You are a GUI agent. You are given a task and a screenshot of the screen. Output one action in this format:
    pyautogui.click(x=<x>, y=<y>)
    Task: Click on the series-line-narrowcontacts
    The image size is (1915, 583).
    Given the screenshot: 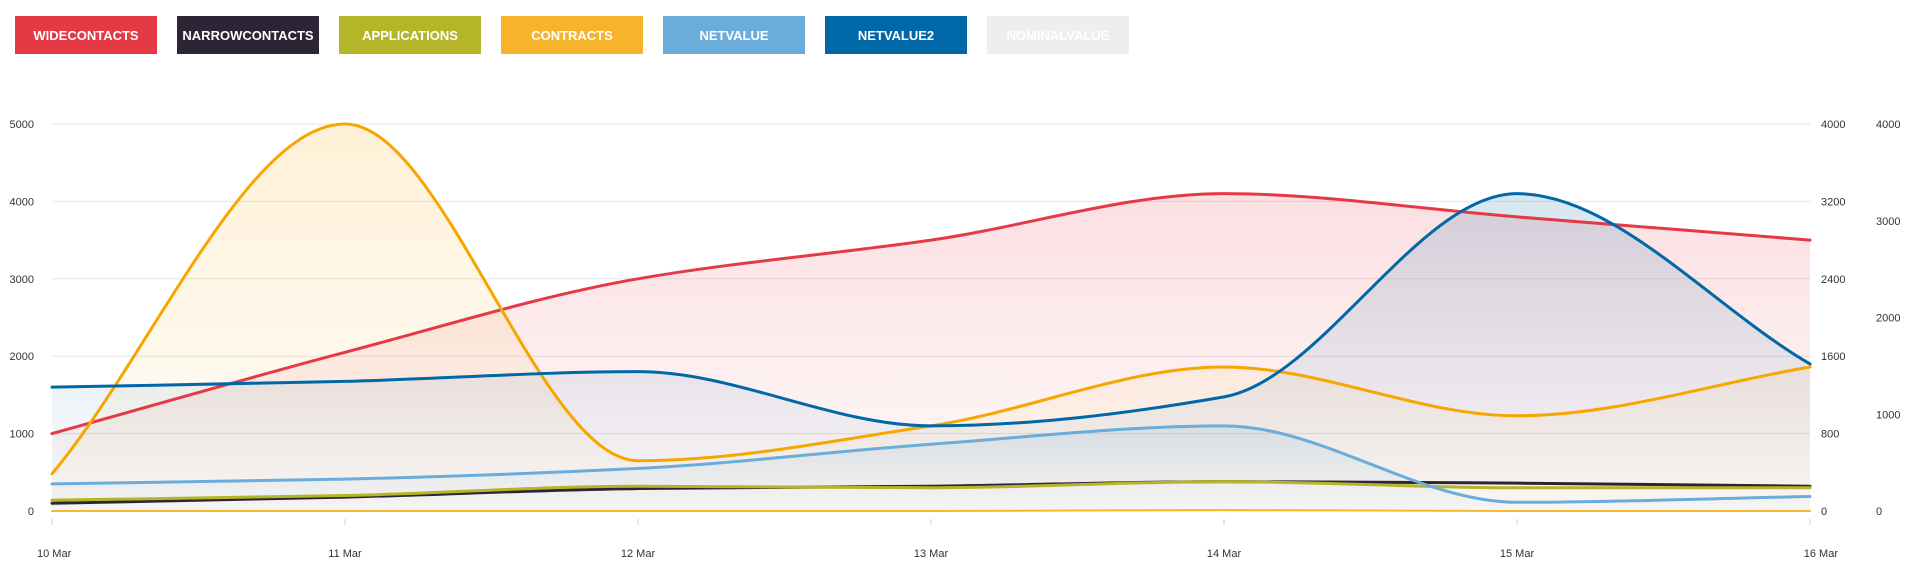 What is the action you would take?
    pyautogui.click(x=931, y=492)
    